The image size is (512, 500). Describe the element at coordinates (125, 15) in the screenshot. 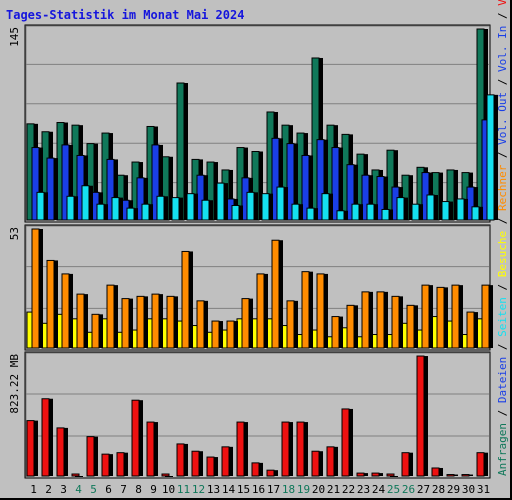

I see `chart-title: Tages-Statistik im Monat Mai 2024` at that location.